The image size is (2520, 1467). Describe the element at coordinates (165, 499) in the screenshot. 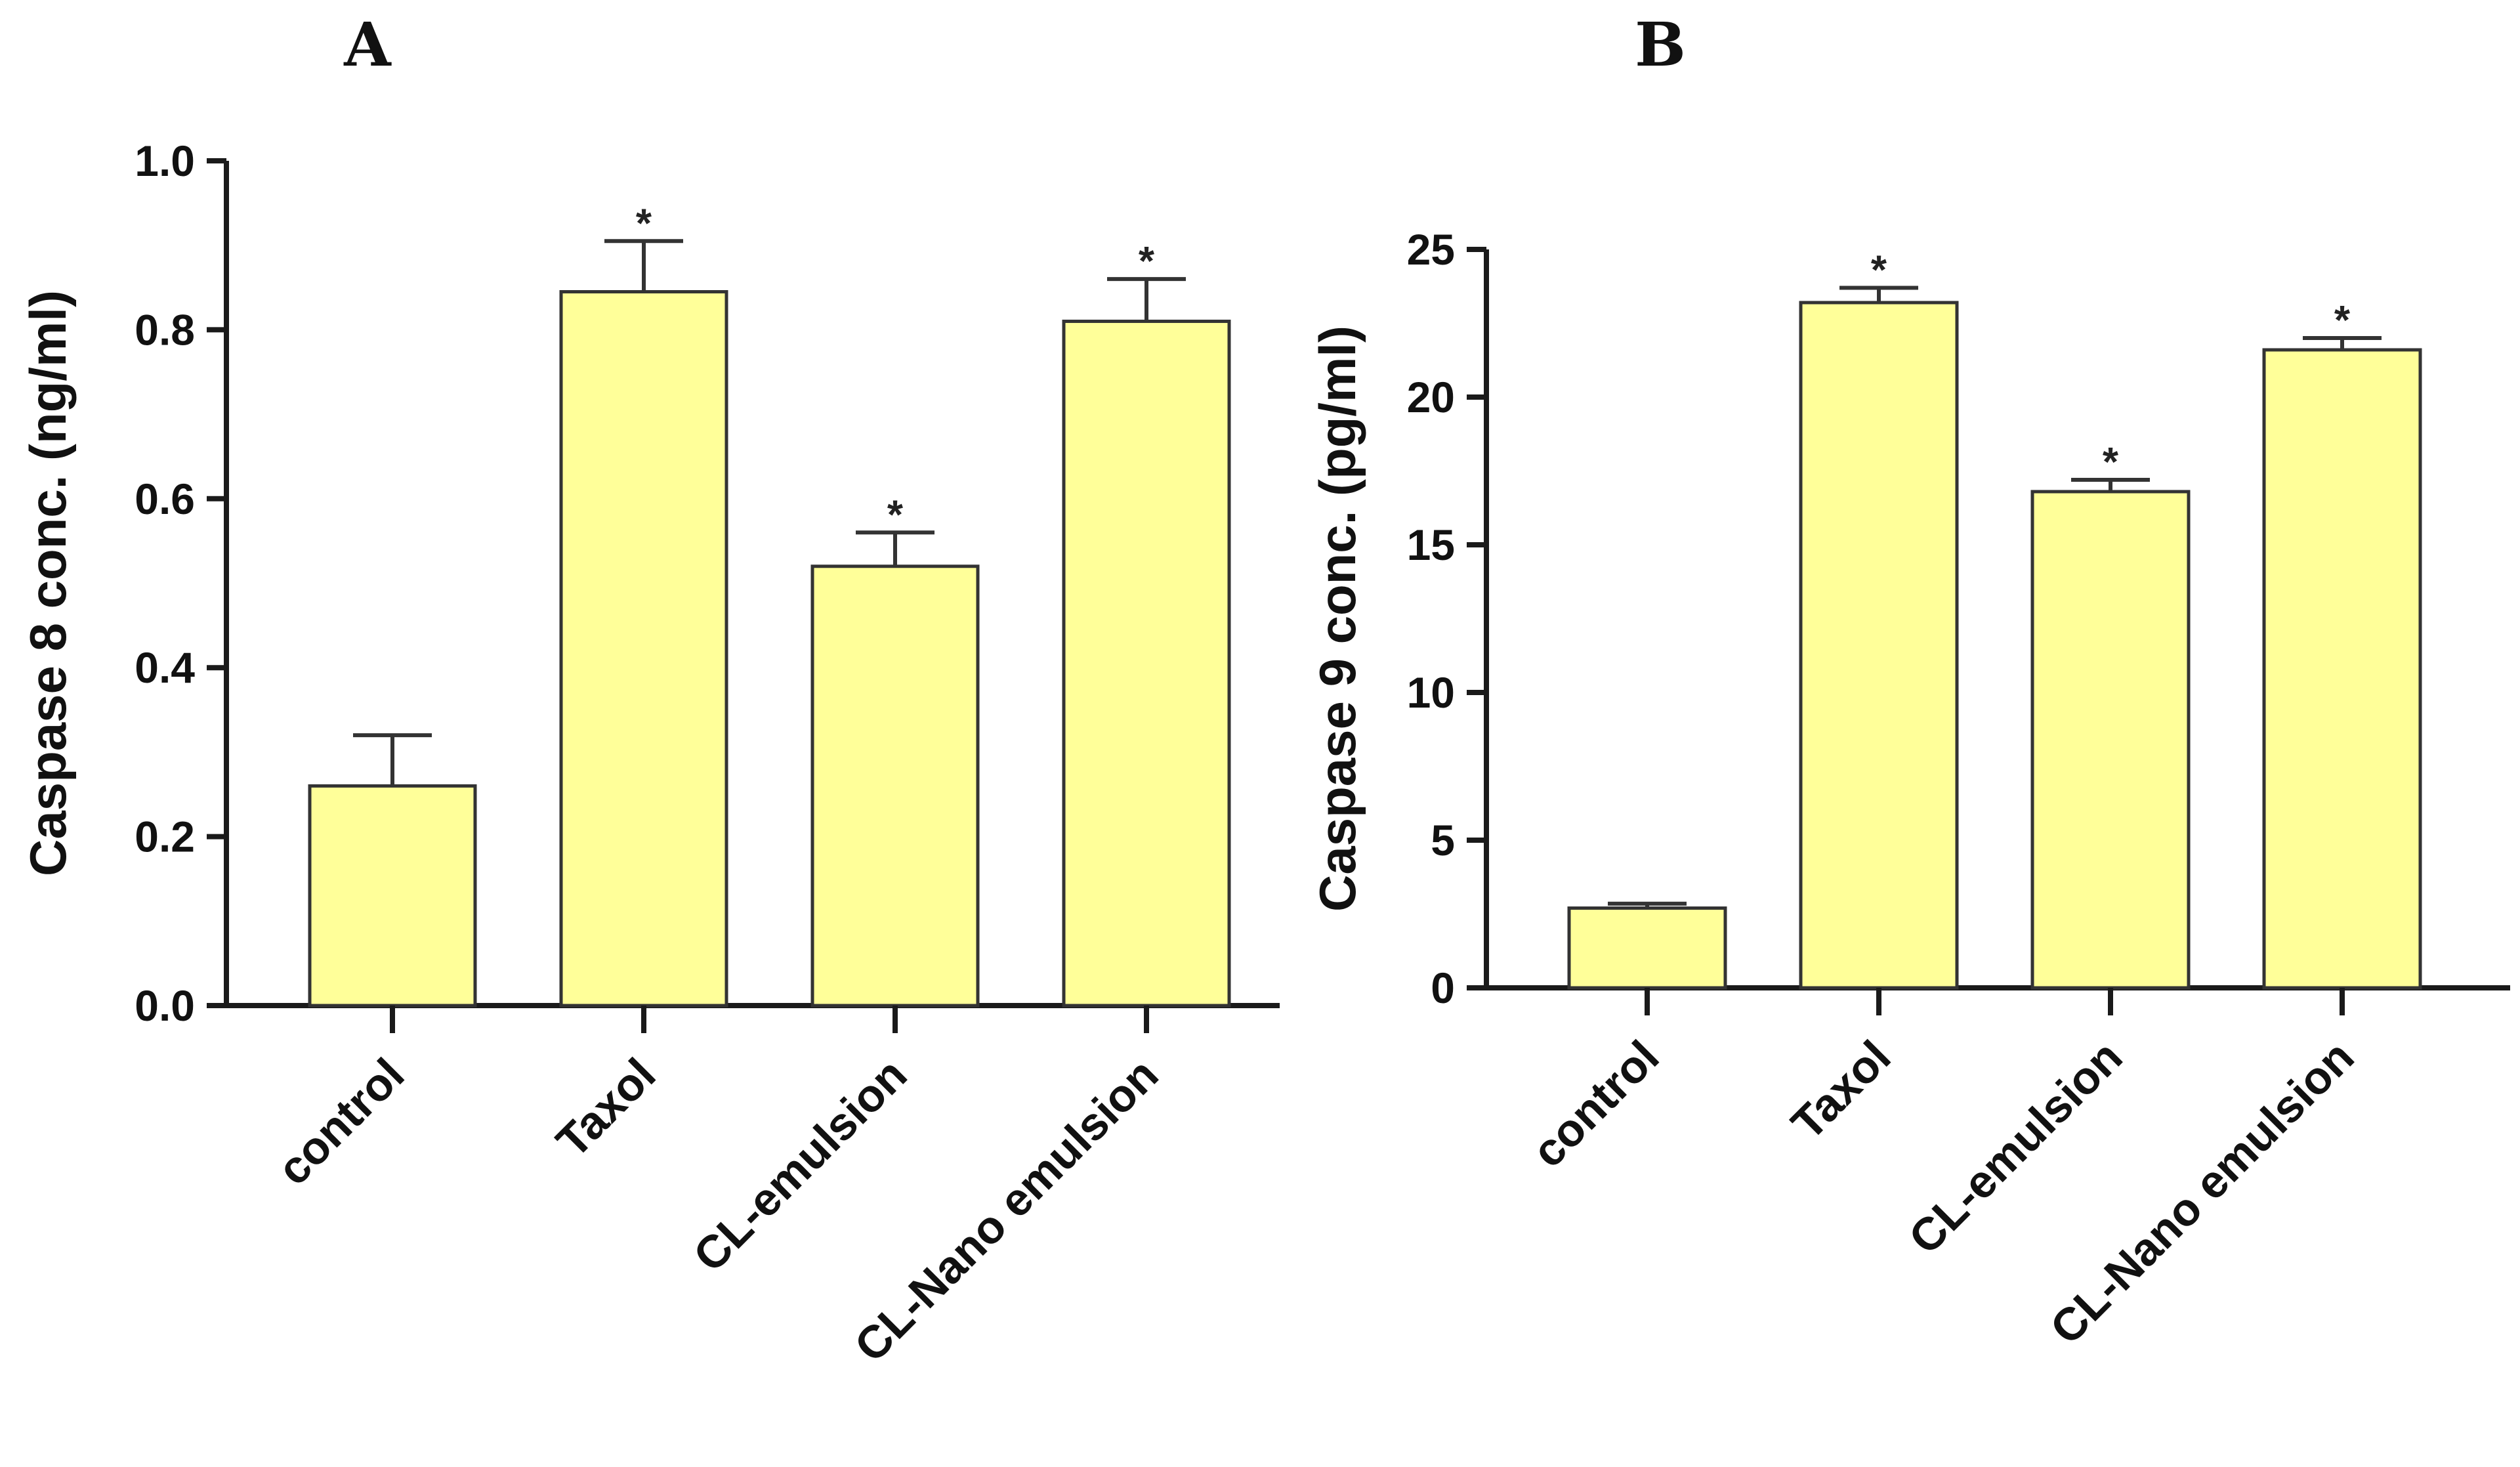

I see `y-tick-label: 0.6` at that location.